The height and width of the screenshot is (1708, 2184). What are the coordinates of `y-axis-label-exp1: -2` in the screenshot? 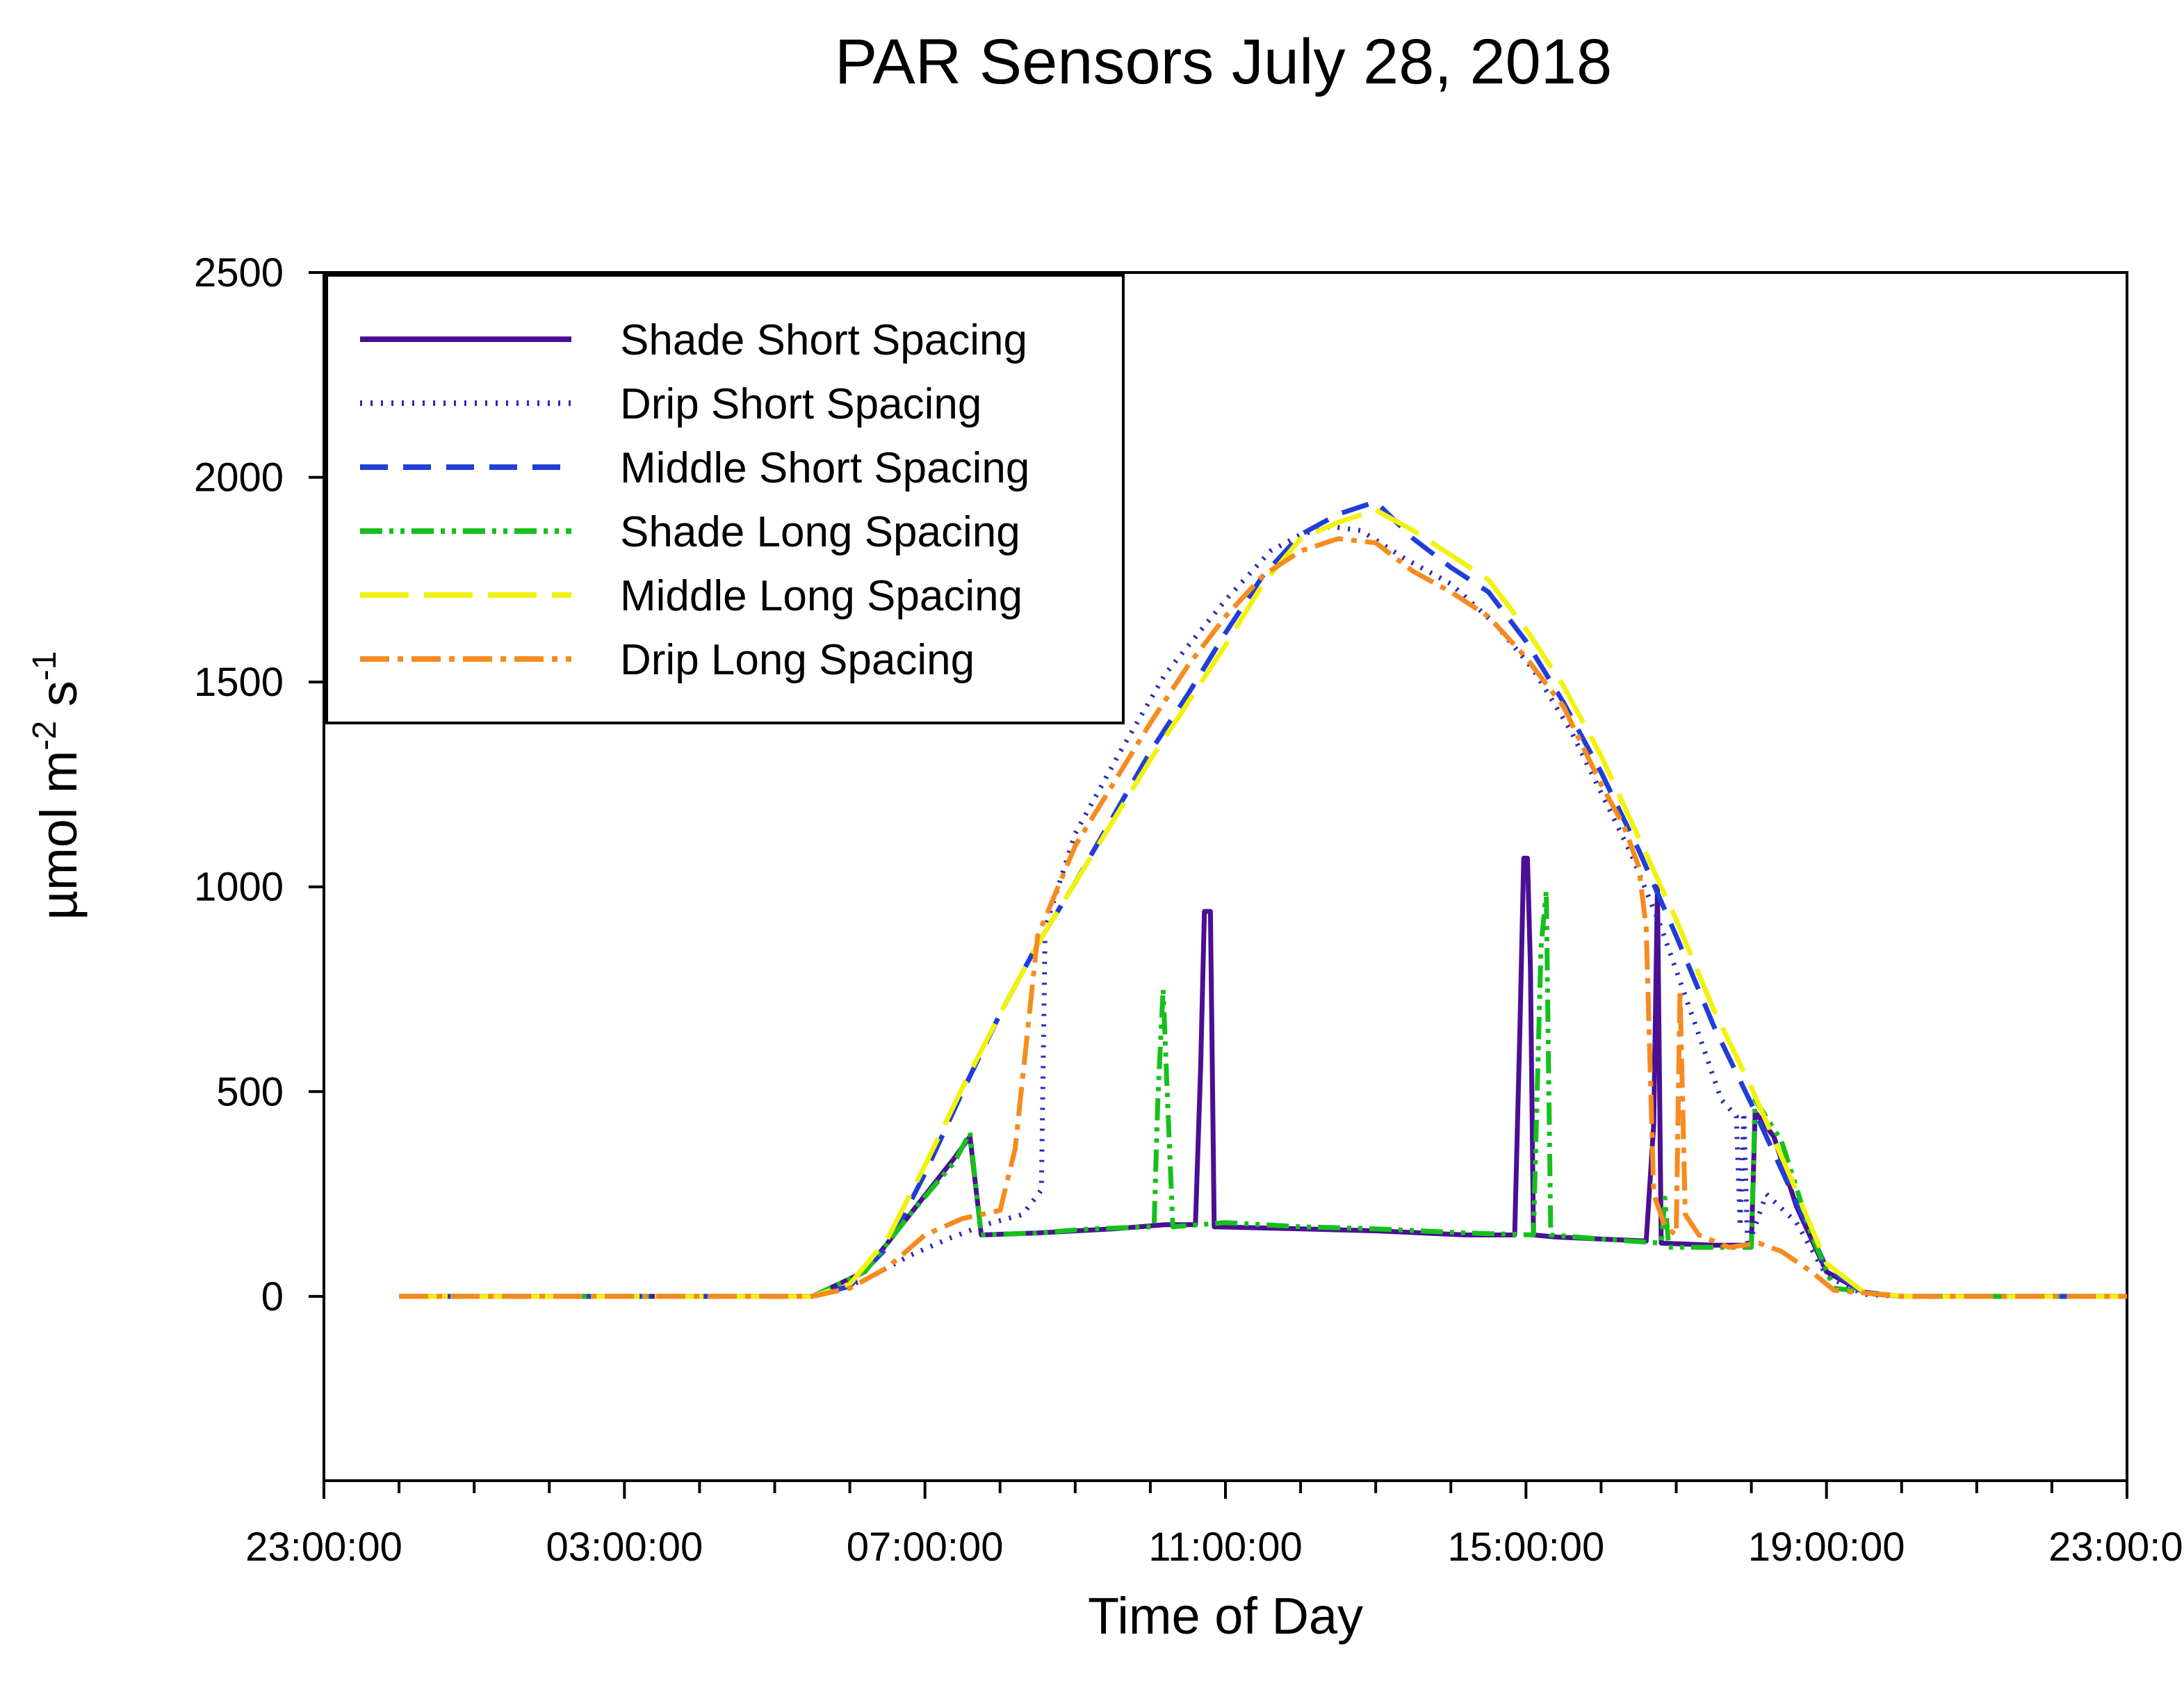 It's located at (44, 736).